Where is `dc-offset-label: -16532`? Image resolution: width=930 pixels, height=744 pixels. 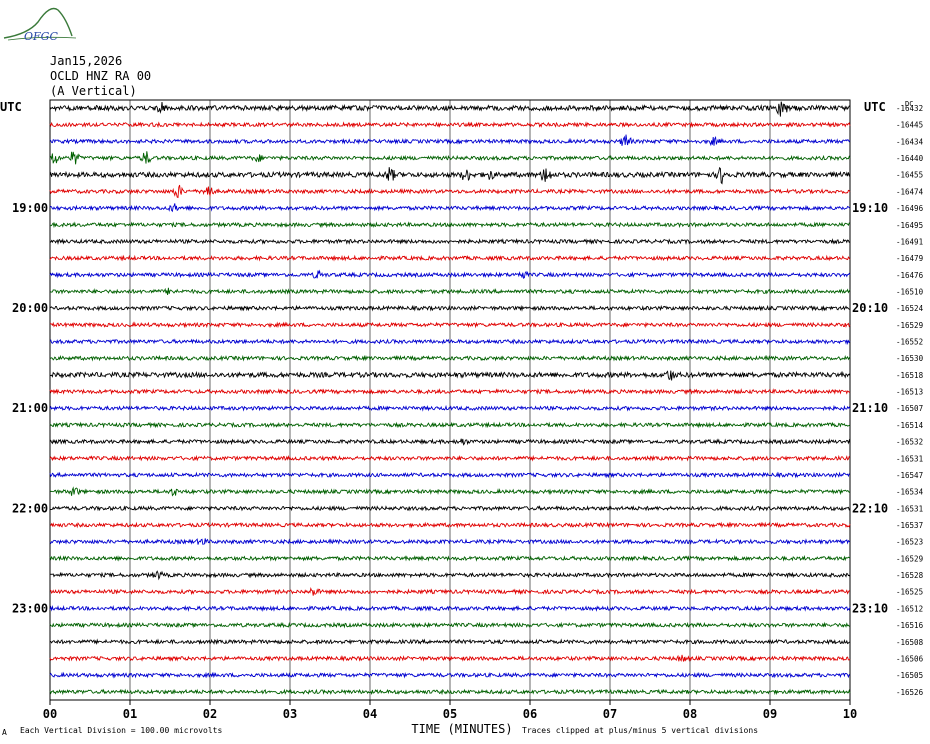
dc-offset-label: -16532 is located at coordinates (909, 442).